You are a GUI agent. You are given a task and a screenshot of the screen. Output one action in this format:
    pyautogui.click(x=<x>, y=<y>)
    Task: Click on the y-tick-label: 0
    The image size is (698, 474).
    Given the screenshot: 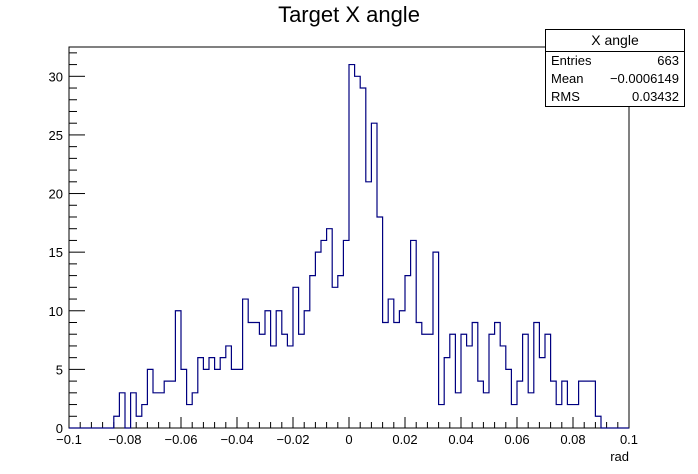 What is the action you would take?
    pyautogui.click(x=59, y=428)
    